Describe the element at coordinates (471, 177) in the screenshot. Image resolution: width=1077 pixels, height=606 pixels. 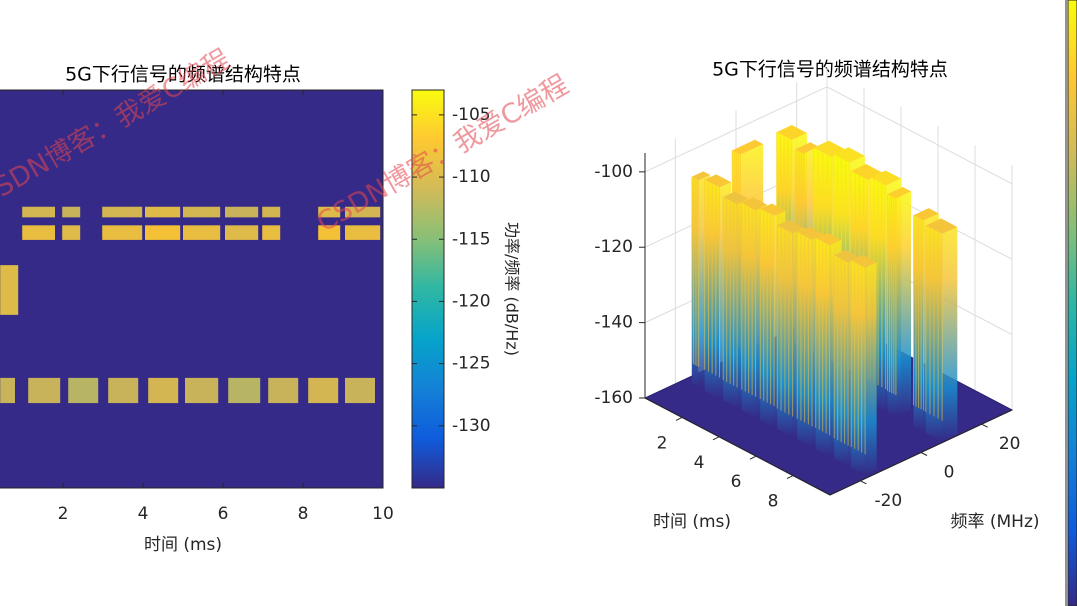
I see `colorbar-tick-label: -110` at that location.